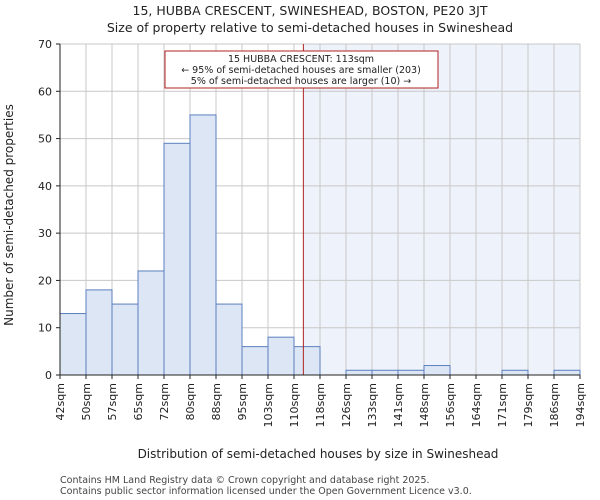 The width and height of the screenshot is (600, 500). Describe the element at coordinates (190, 401) in the screenshot. I see `x-tick-label: 80sqm` at that location.